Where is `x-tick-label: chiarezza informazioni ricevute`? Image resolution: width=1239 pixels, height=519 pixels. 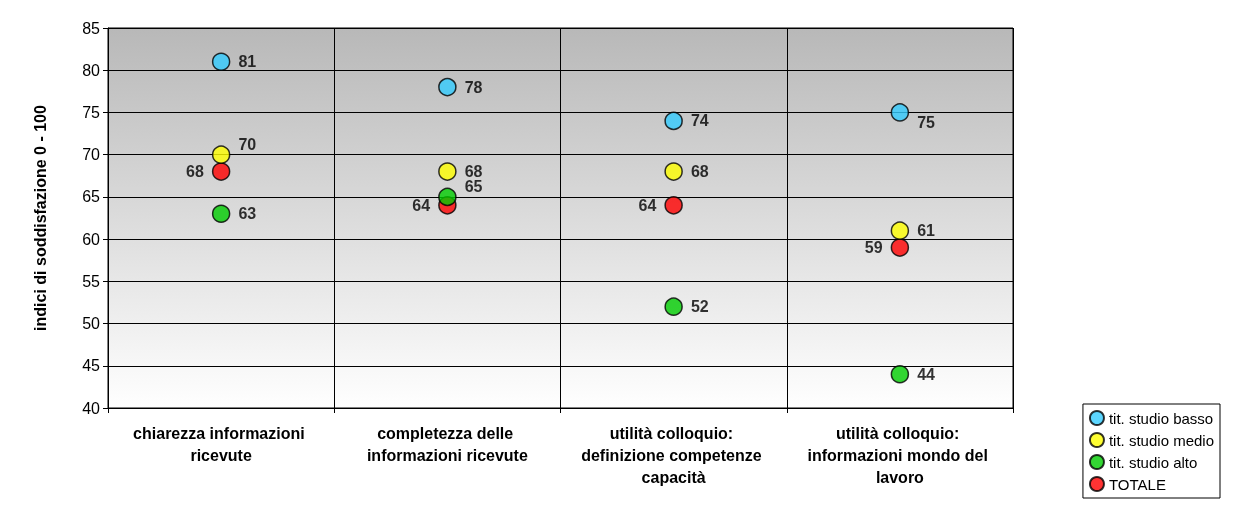
x-tick-label: chiarezza informazioni ricevute is located at coordinates (221, 444).